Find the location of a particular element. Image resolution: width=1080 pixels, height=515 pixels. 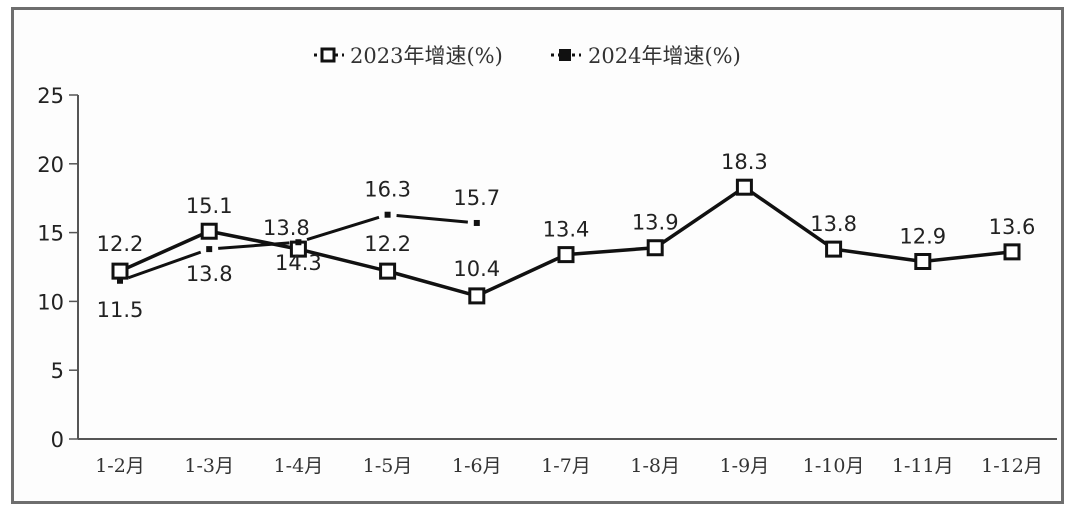

data-label-2023: 13.6 is located at coordinates (1012, 227).